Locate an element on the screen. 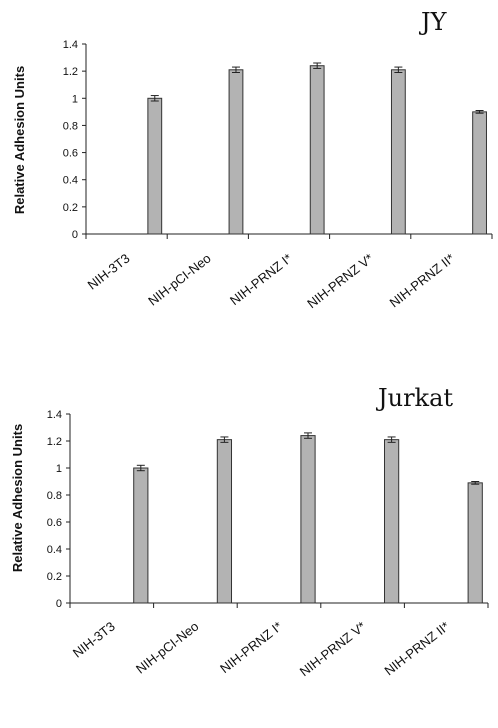 This screenshot has width=498, height=728. chart-title-jy: JY is located at coordinates (434, 22).